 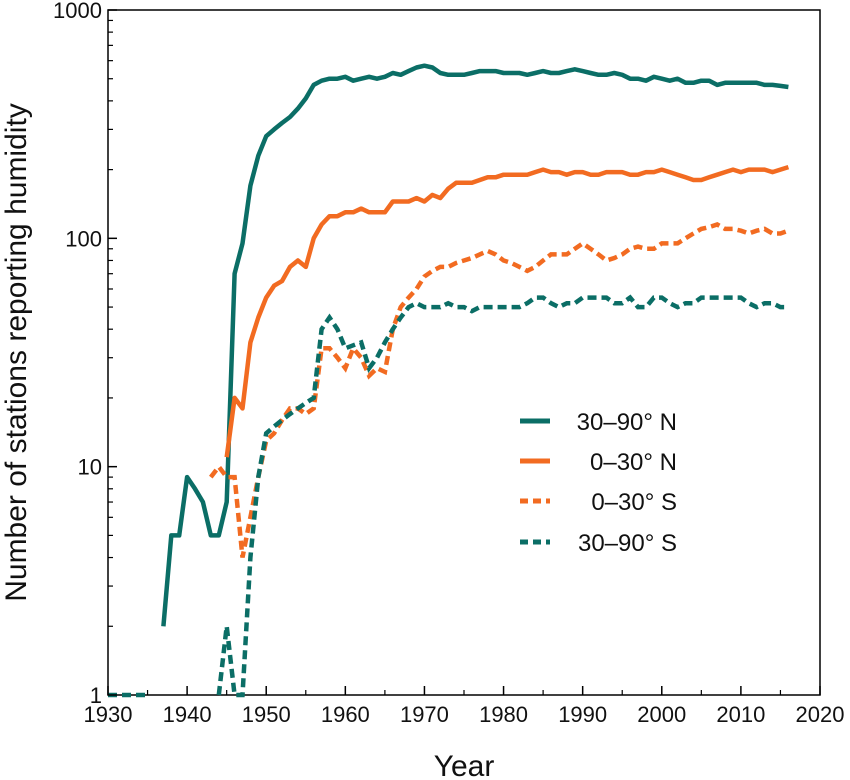 What do you see at coordinates (627, 543) in the screenshot?
I see `legend-label-3: 30–90° S` at bounding box center [627, 543].